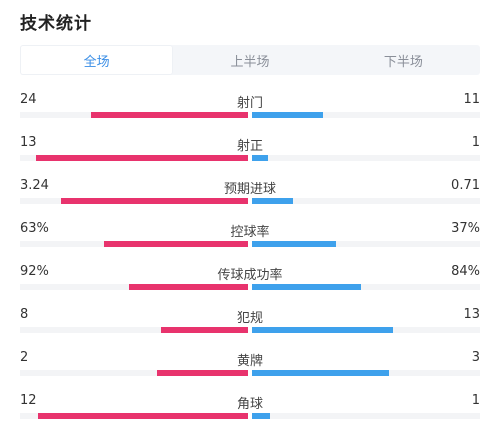  What do you see at coordinates (249, 146) in the screenshot?
I see `stat-label: 射正` at bounding box center [249, 146].